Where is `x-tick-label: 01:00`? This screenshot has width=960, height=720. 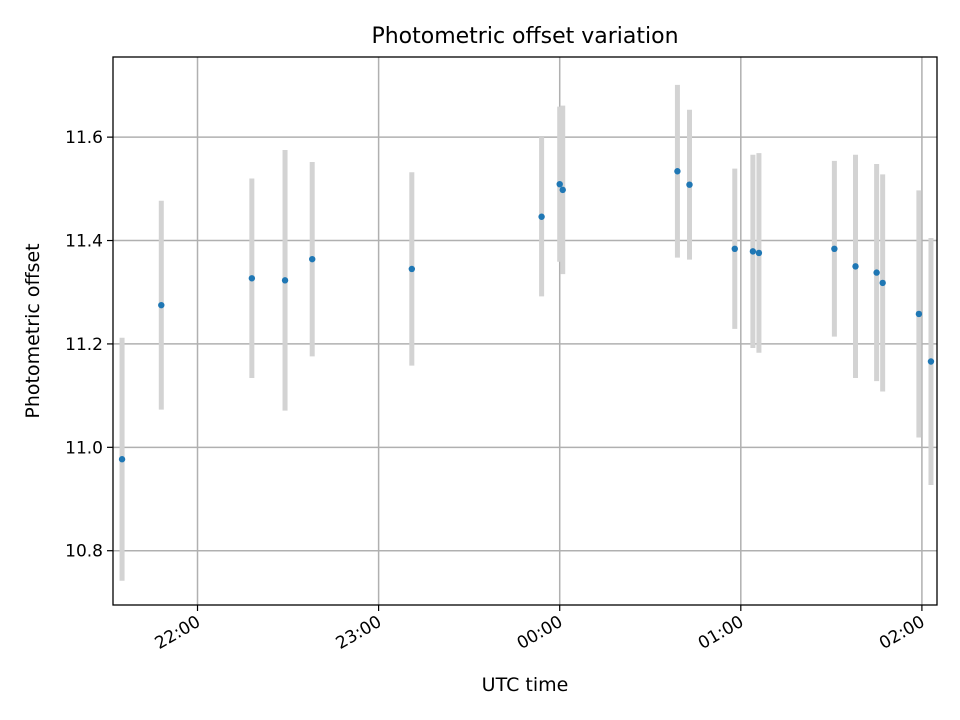
x-tick-label: 01:00 is located at coordinates (721, 633).